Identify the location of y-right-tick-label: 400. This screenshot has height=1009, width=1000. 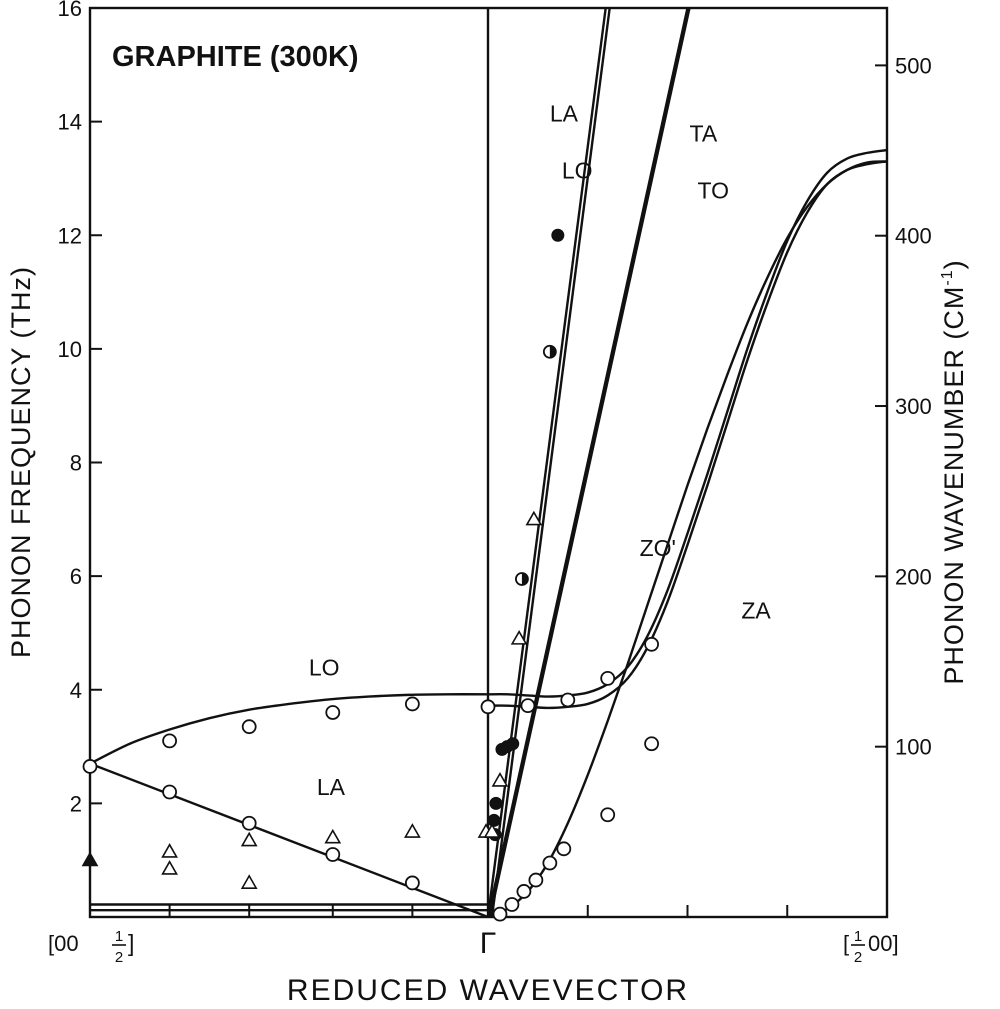
(913, 236).